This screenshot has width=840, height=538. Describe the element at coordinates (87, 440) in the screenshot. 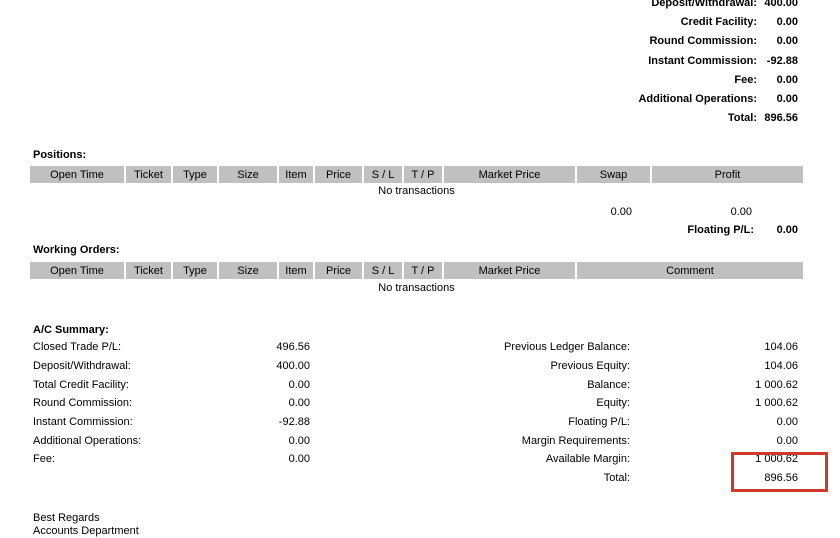

I see `ac-label: Additional Operations:` at that location.